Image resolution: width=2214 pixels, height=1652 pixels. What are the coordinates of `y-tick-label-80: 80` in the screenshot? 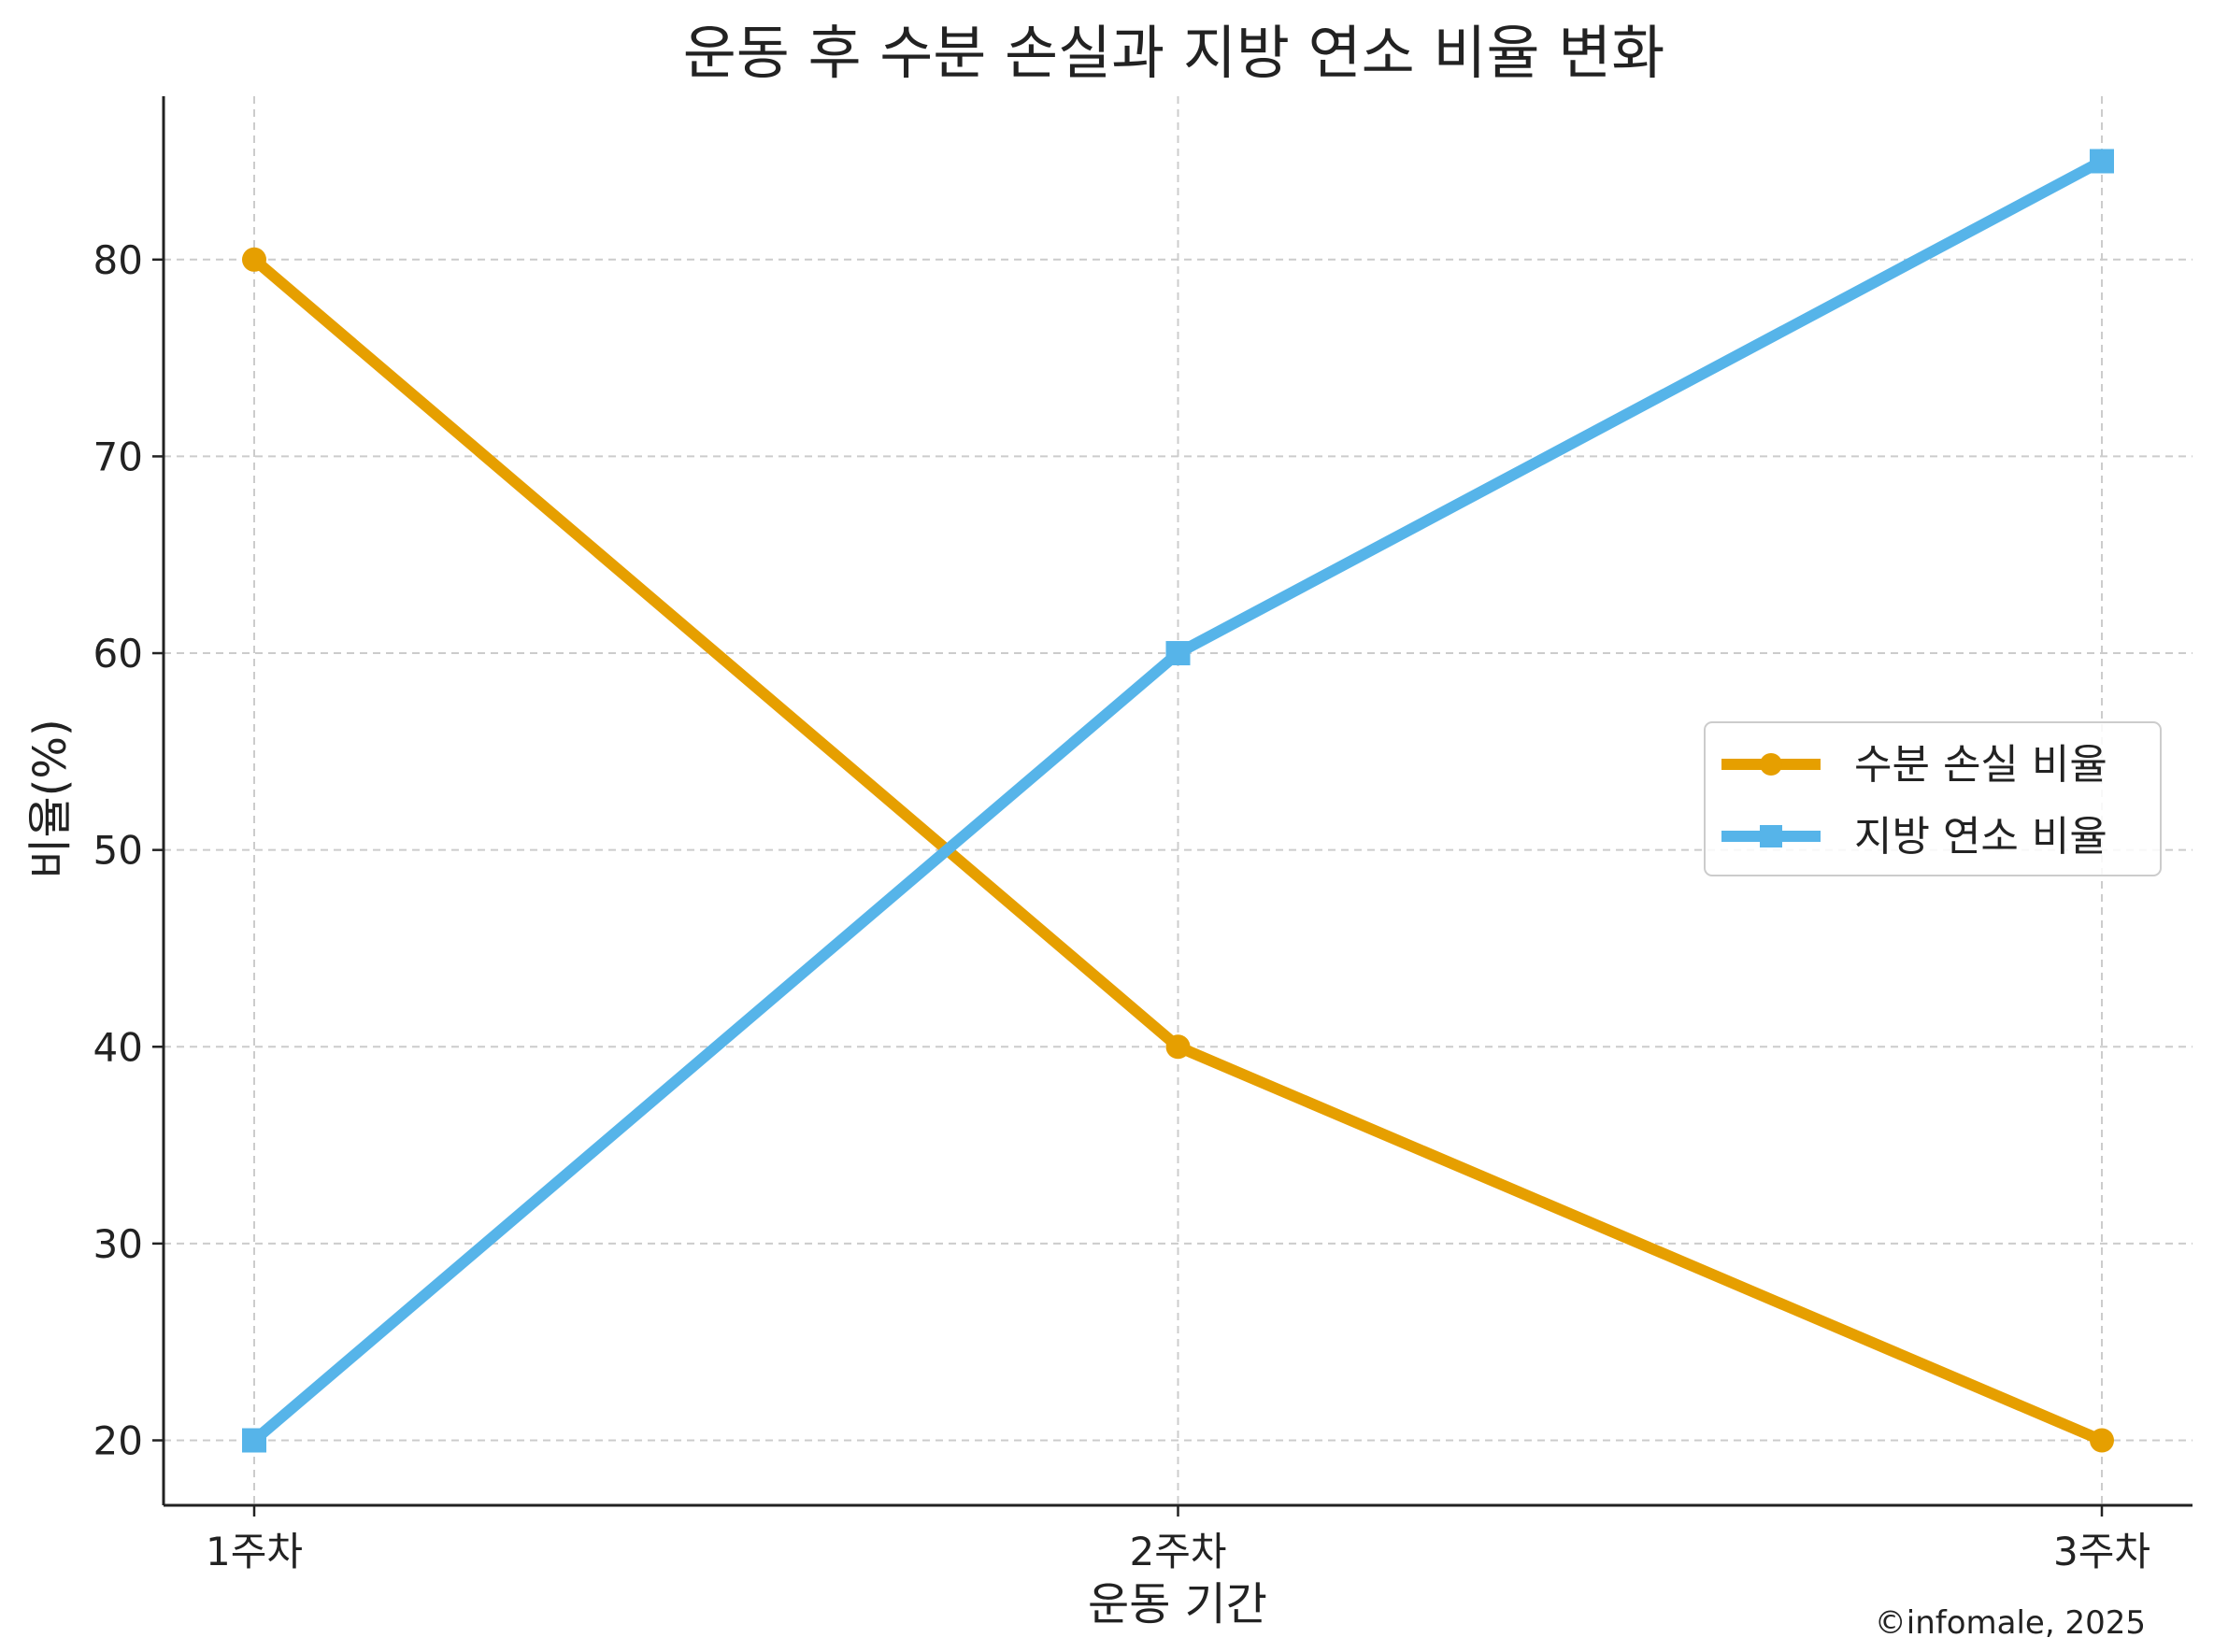 It's located at (118, 260).